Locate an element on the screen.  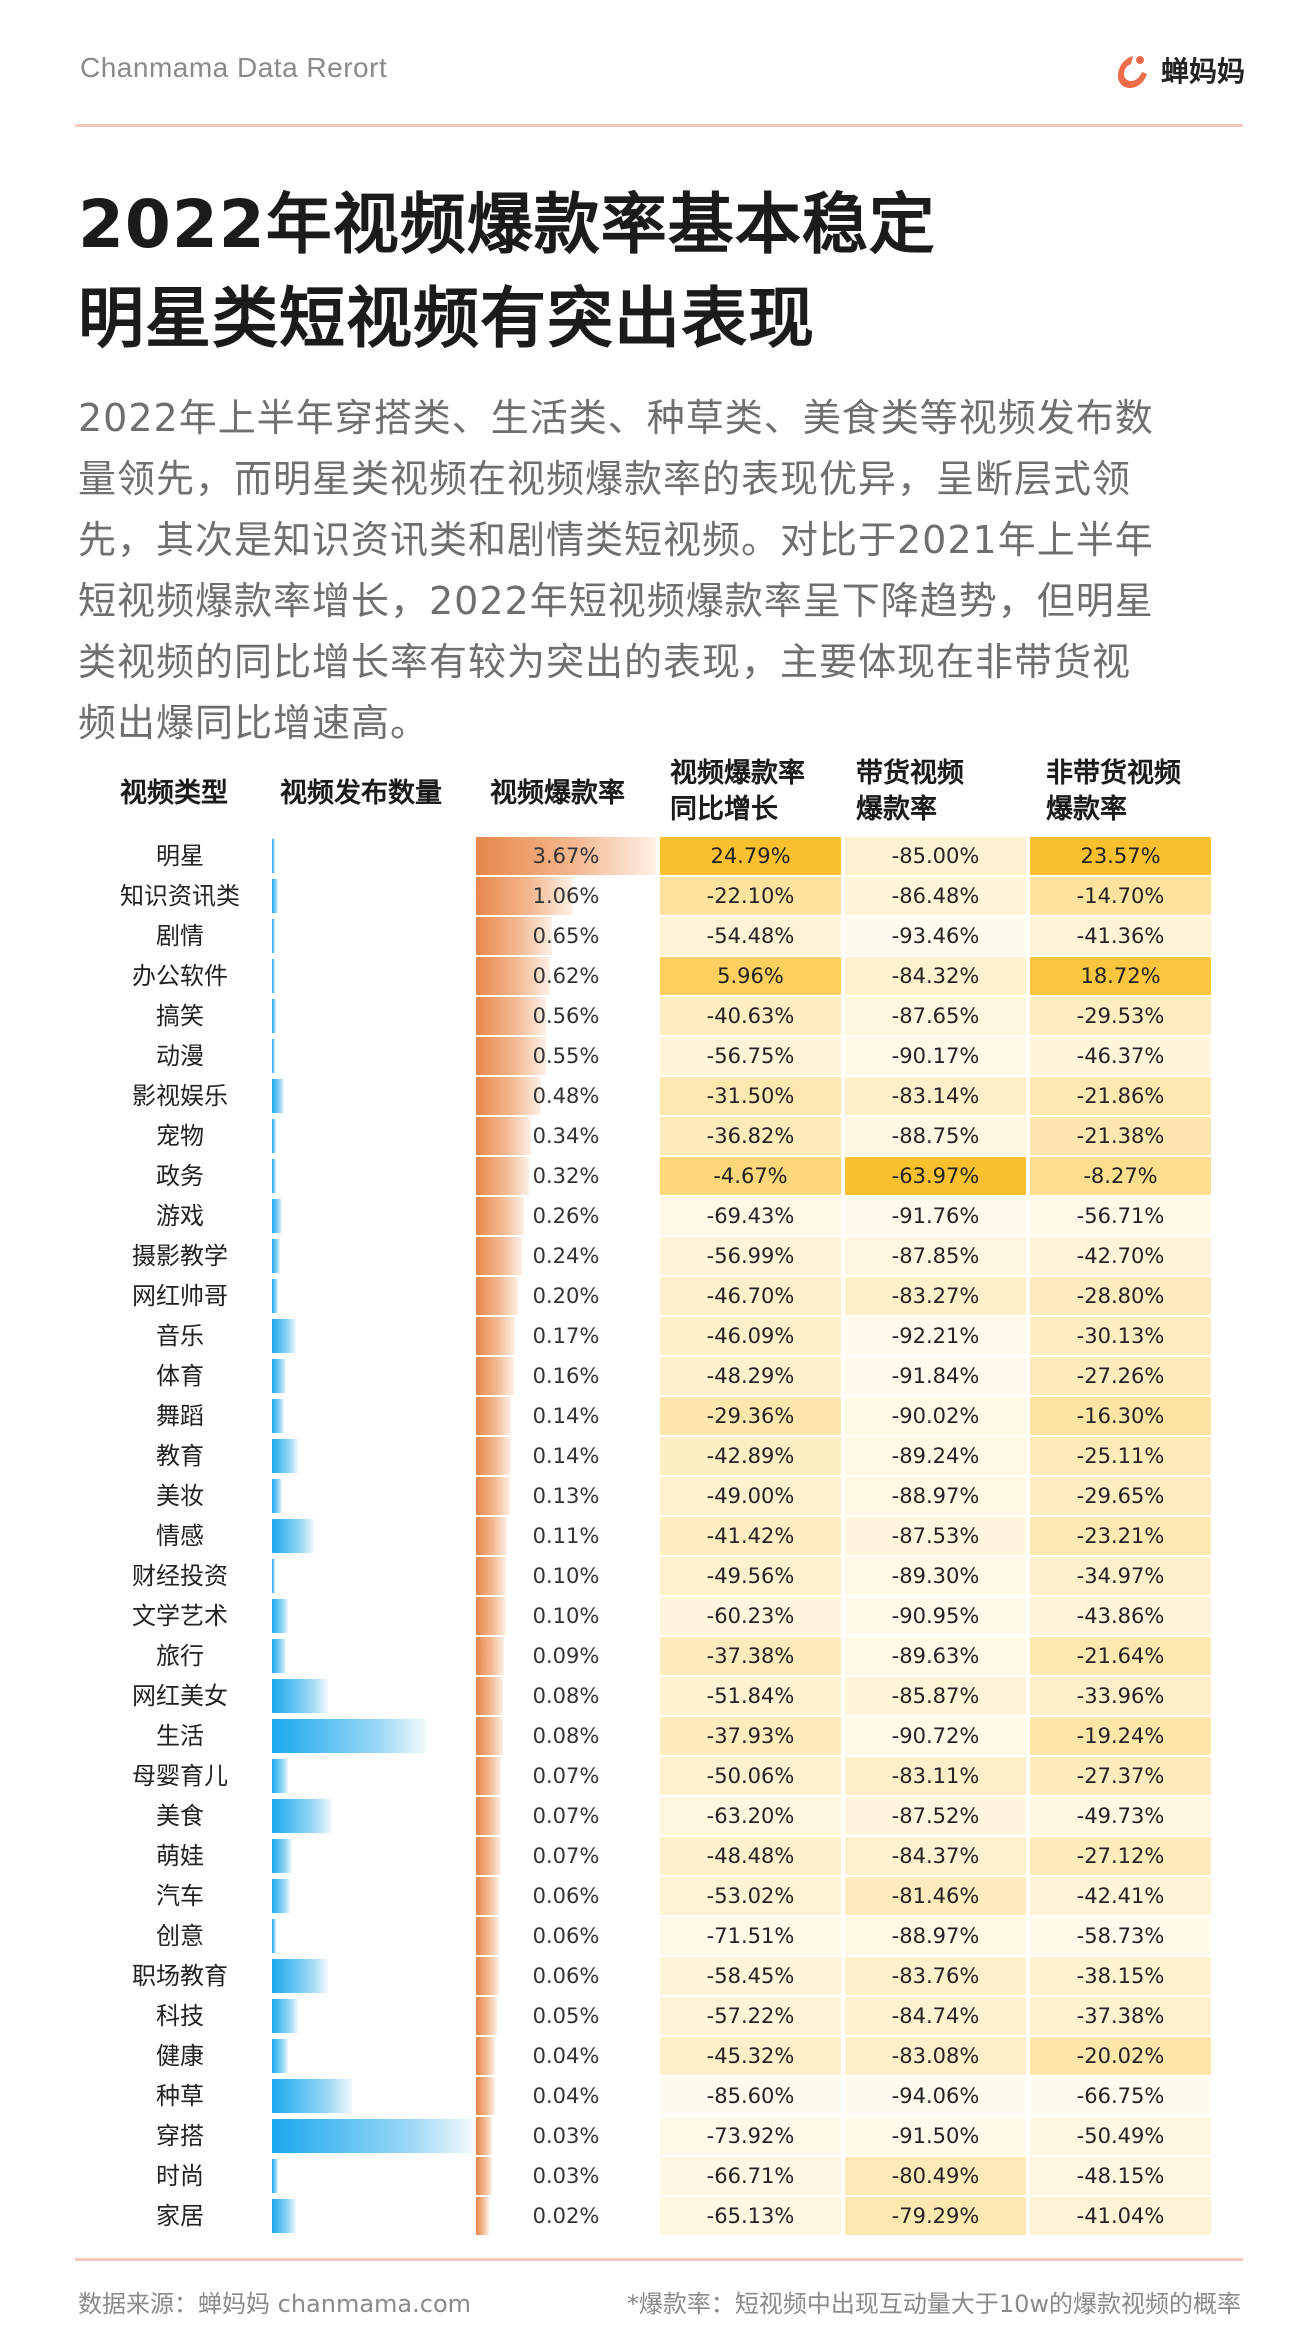
col-header-nonsell-line1: 非带货视频 is located at coordinates (1113, 773).